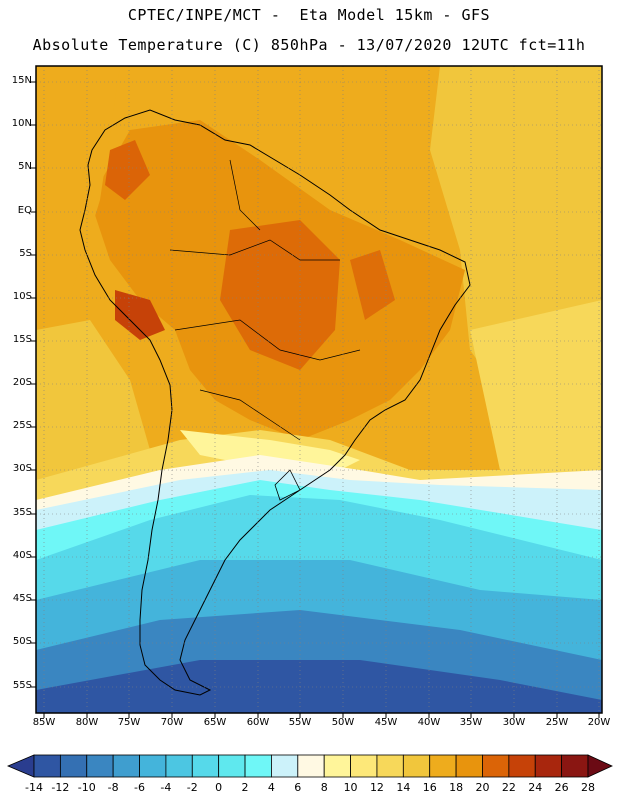 The width and height of the screenshot is (618, 800). I want to click on longitude-label: 25W, so click(557, 722).